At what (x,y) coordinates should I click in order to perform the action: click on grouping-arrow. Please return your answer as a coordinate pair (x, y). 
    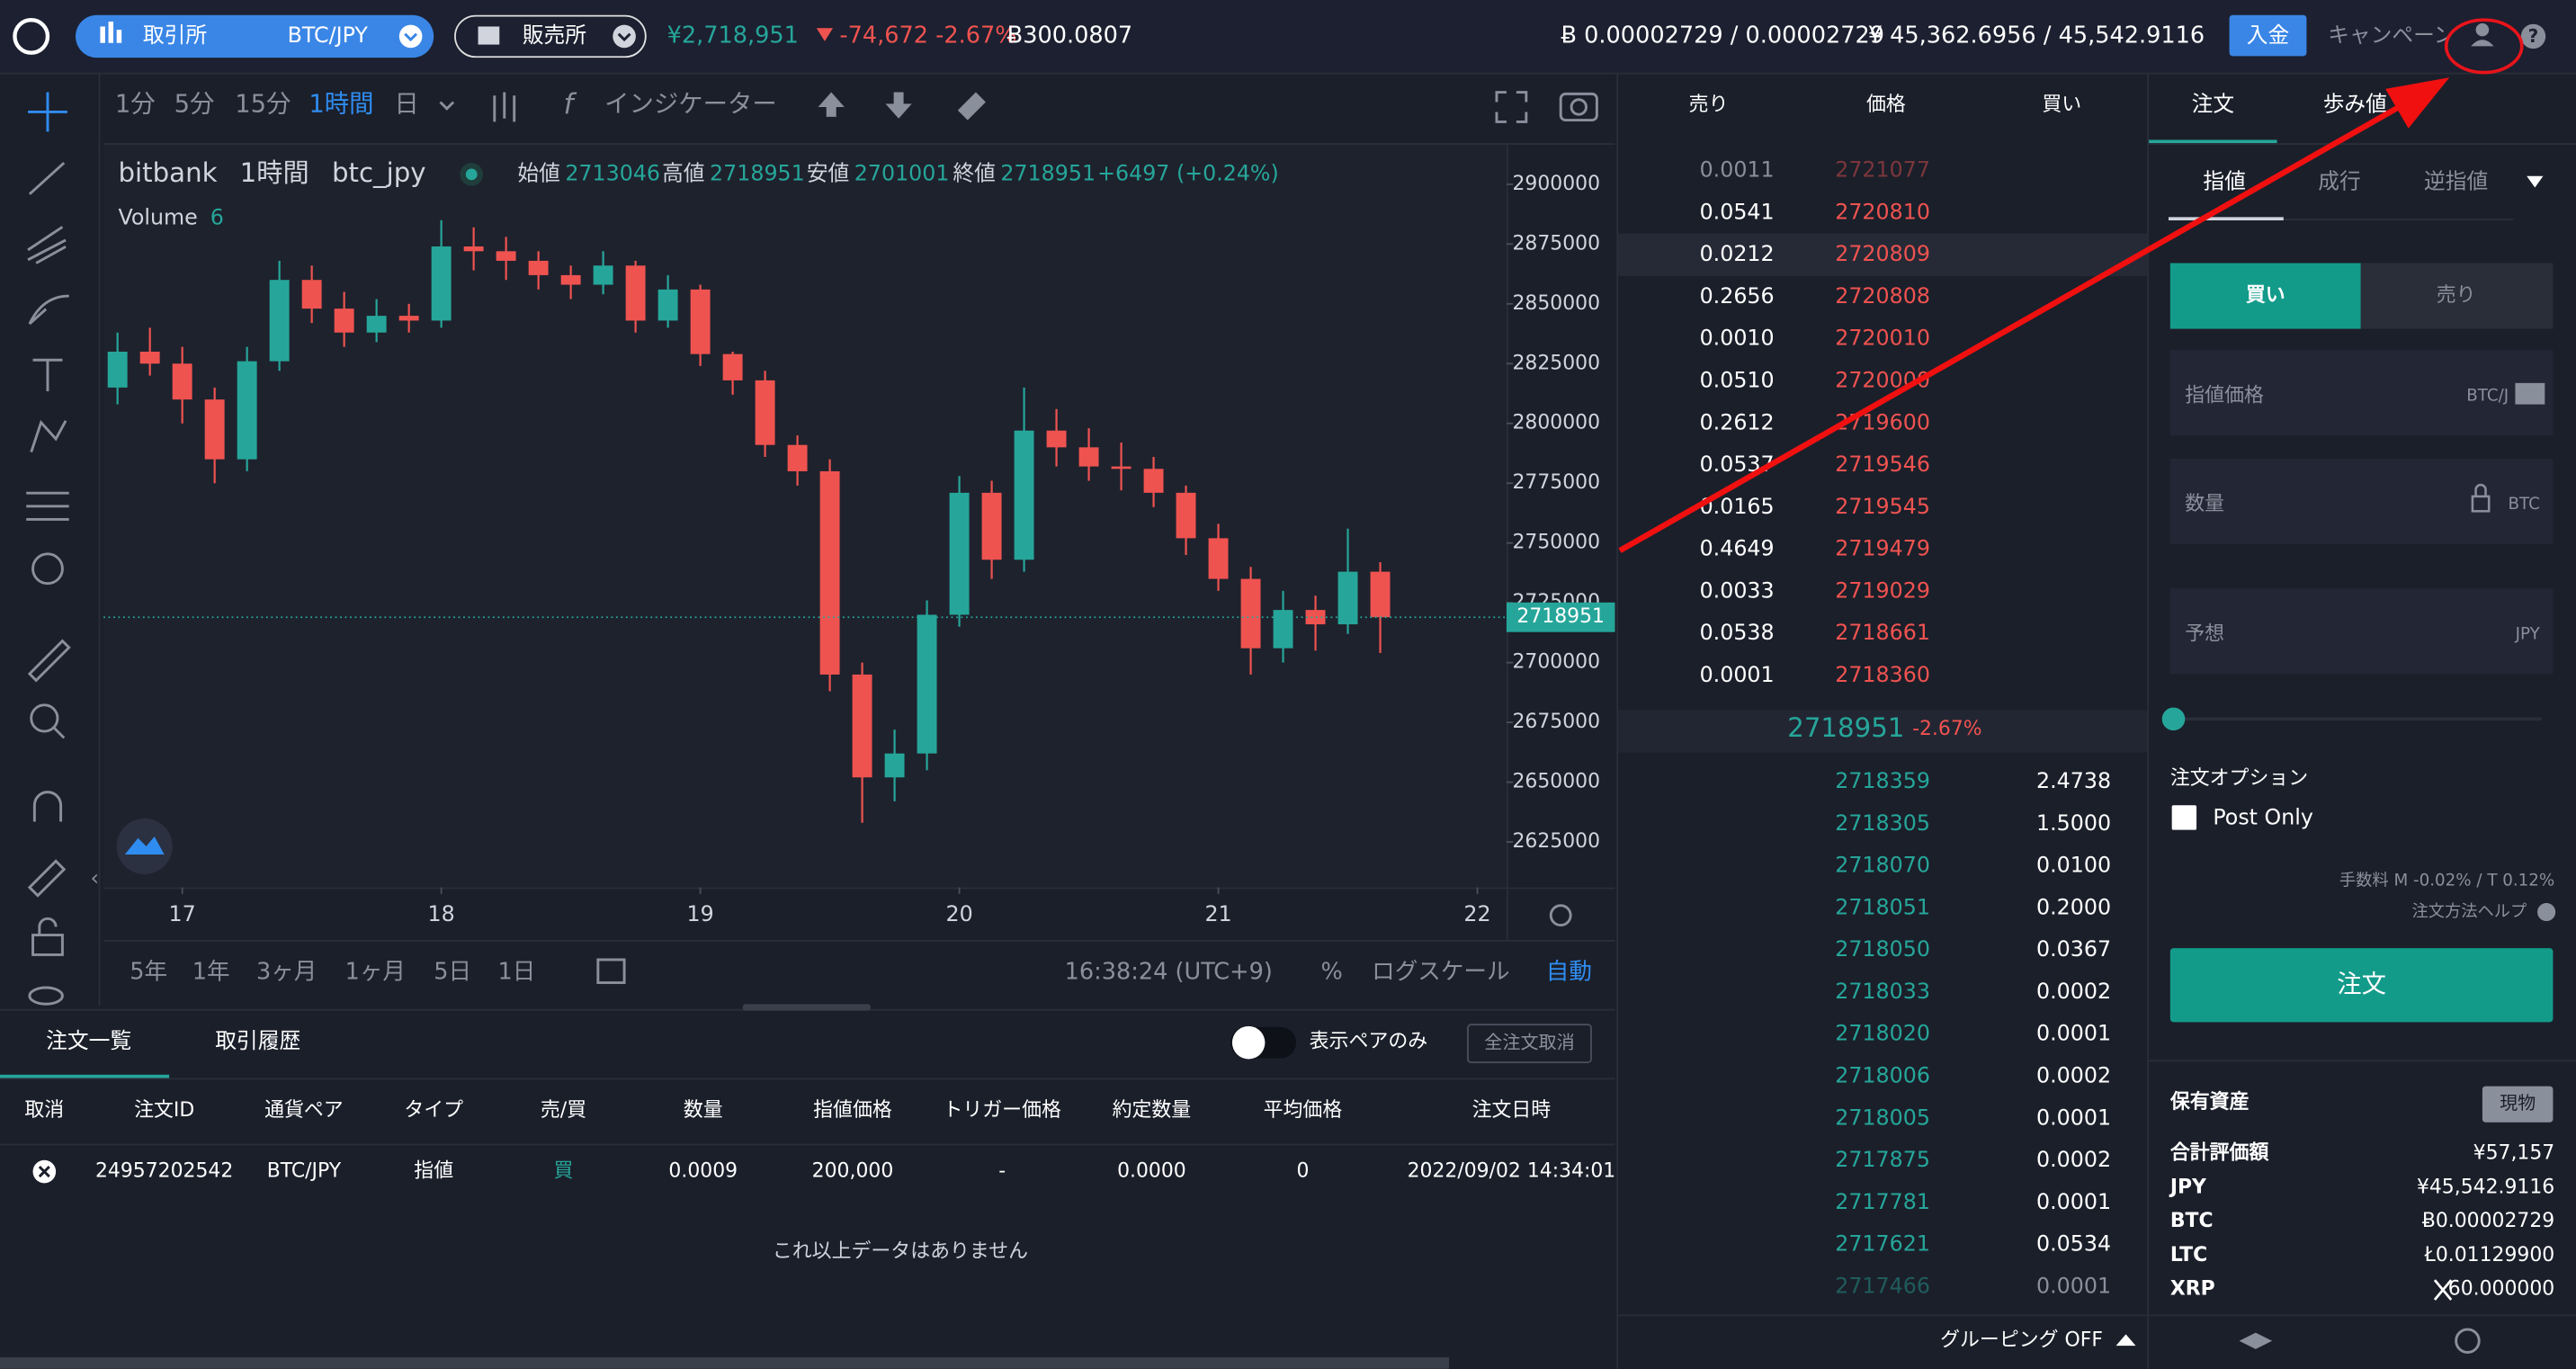
    Looking at the image, I should click on (2125, 1340).